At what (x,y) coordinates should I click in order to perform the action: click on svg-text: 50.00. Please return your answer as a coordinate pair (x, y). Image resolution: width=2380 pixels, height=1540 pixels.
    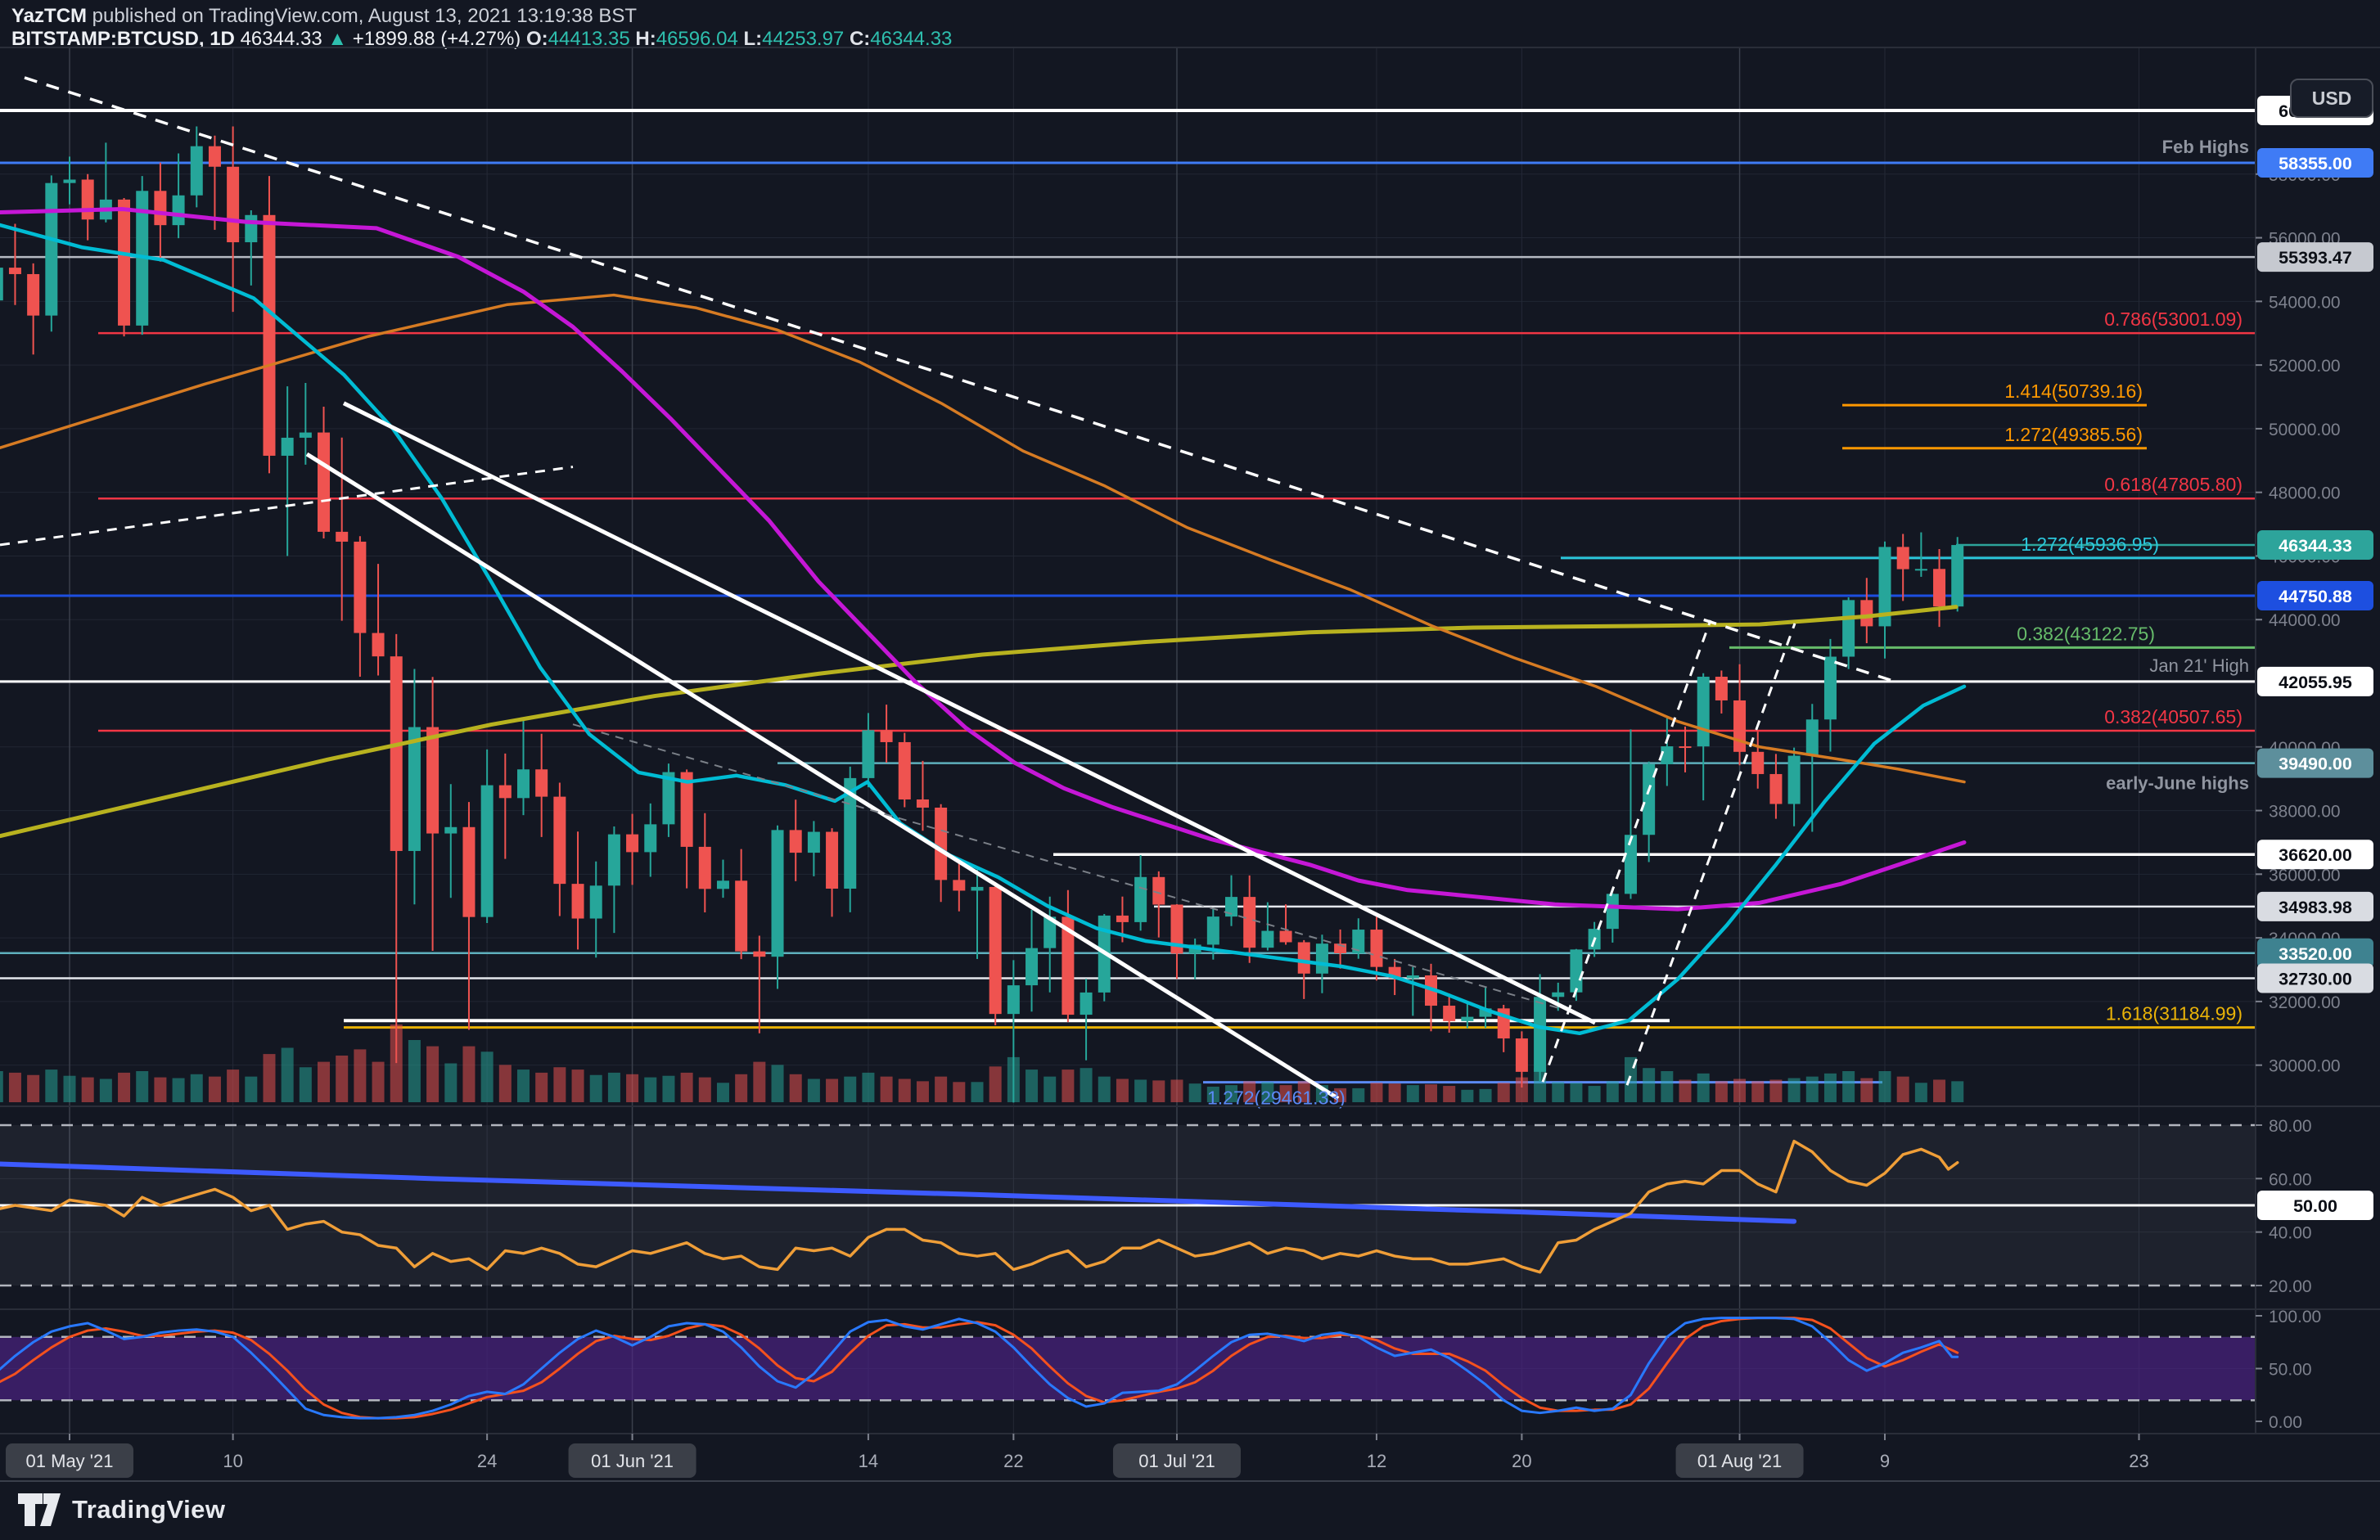
    Looking at the image, I should click on (2290, 1370).